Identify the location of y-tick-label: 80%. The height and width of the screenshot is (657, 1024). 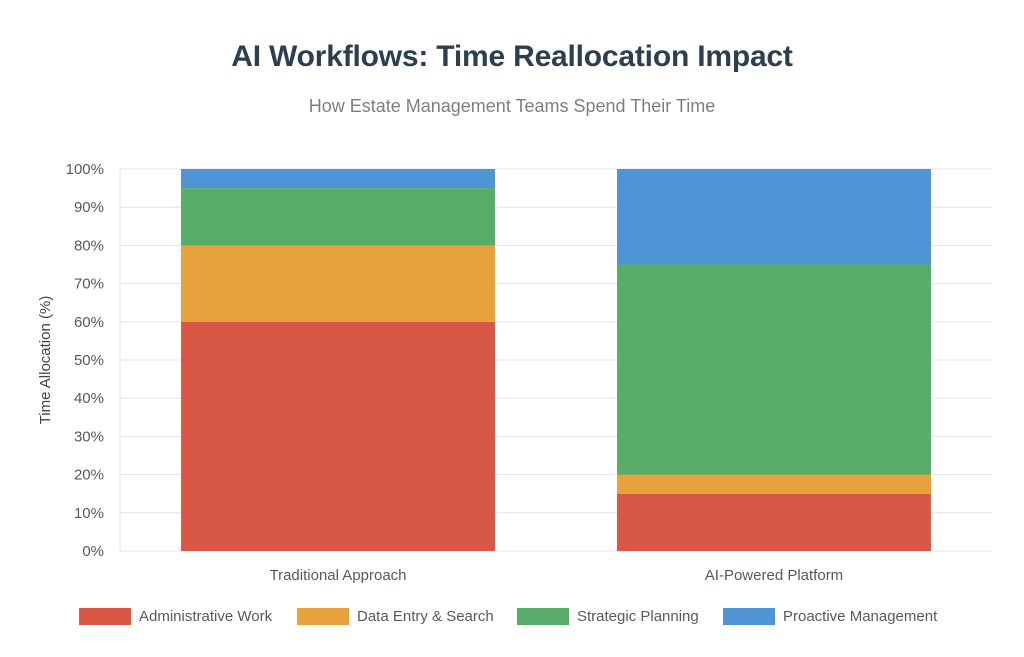
(89, 245).